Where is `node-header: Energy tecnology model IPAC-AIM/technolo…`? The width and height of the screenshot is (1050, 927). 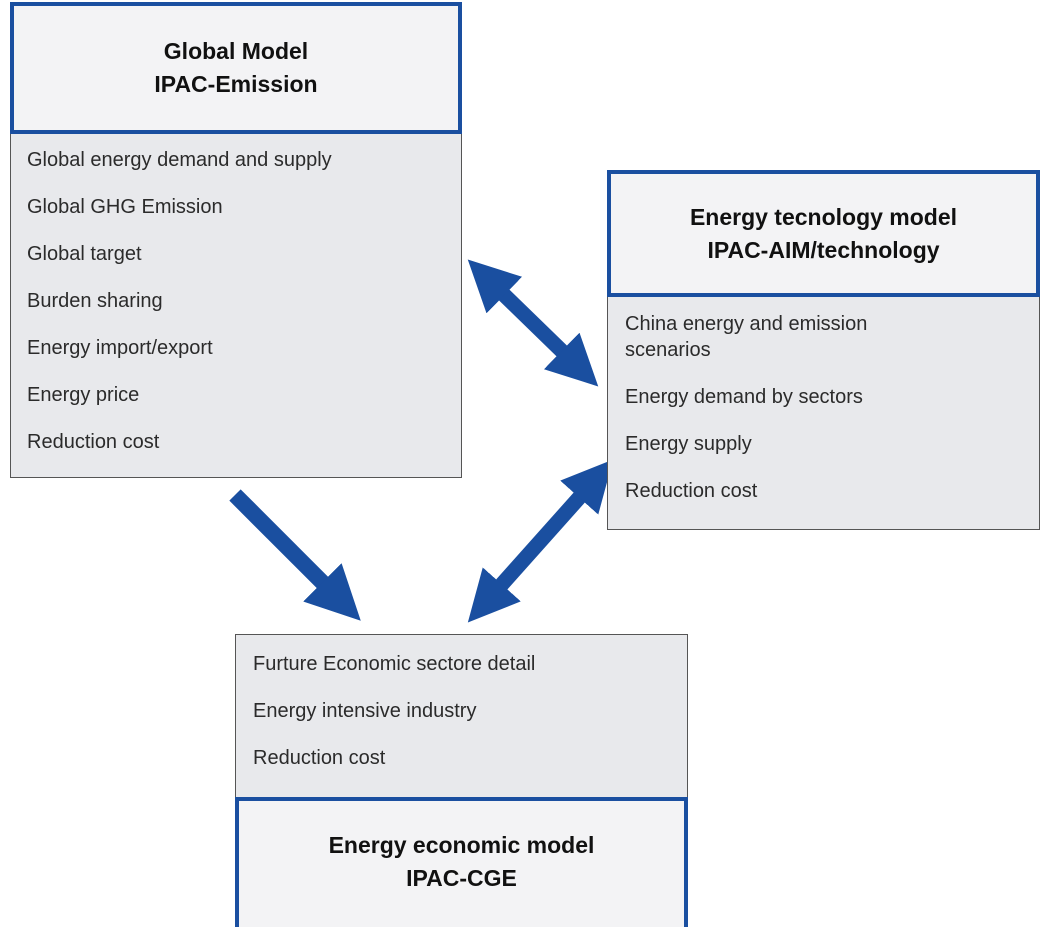
node-header: Energy tecnology model IPAC-AIM/technolo… is located at coordinates (823, 233).